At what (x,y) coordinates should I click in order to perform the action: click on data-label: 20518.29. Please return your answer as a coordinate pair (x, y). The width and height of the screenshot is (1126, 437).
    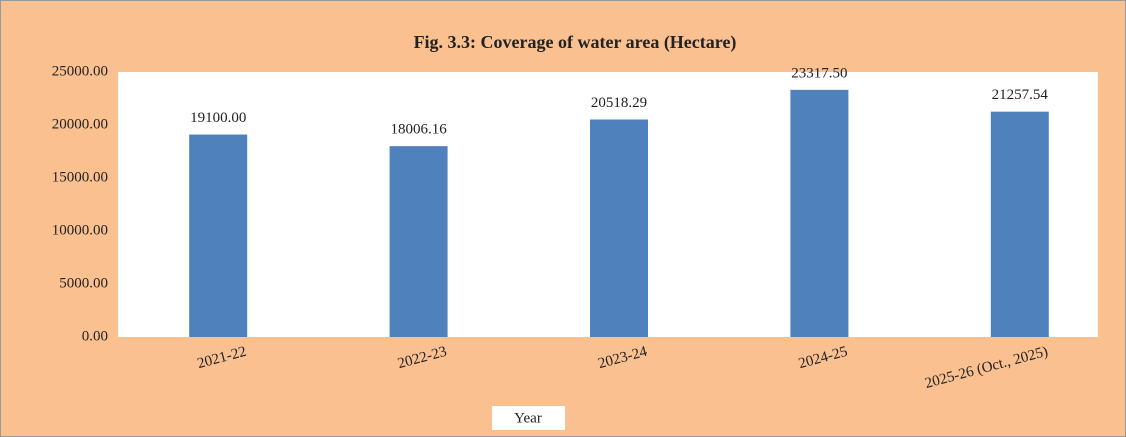
    Looking at the image, I should click on (619, 103).